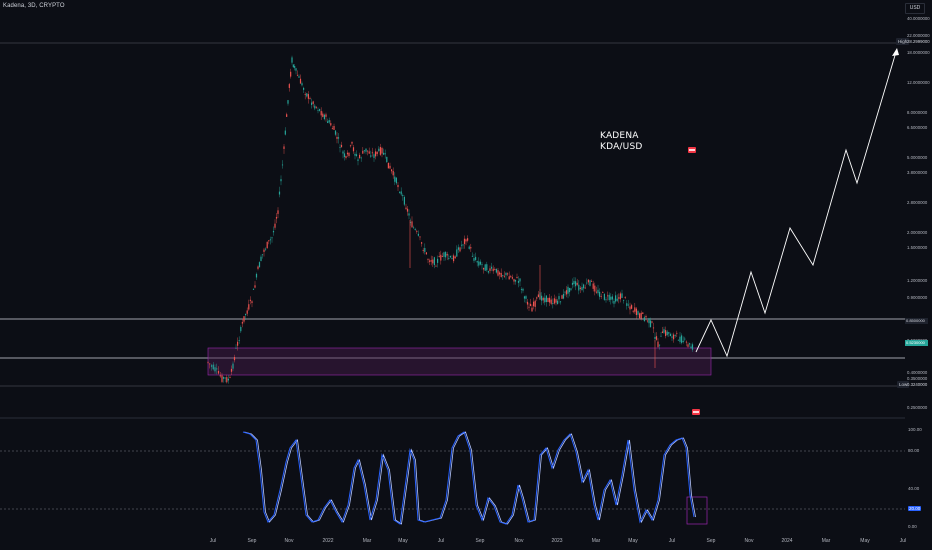 The image size is (932, 550). Describe the element at coordinates (918, 35) in the screenshot. I see `price-axis-label: 22.0000000` at that location.